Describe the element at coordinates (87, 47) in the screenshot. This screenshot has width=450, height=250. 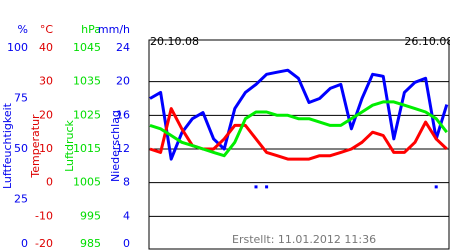
I see `y-tick-label: 1045` at that location.